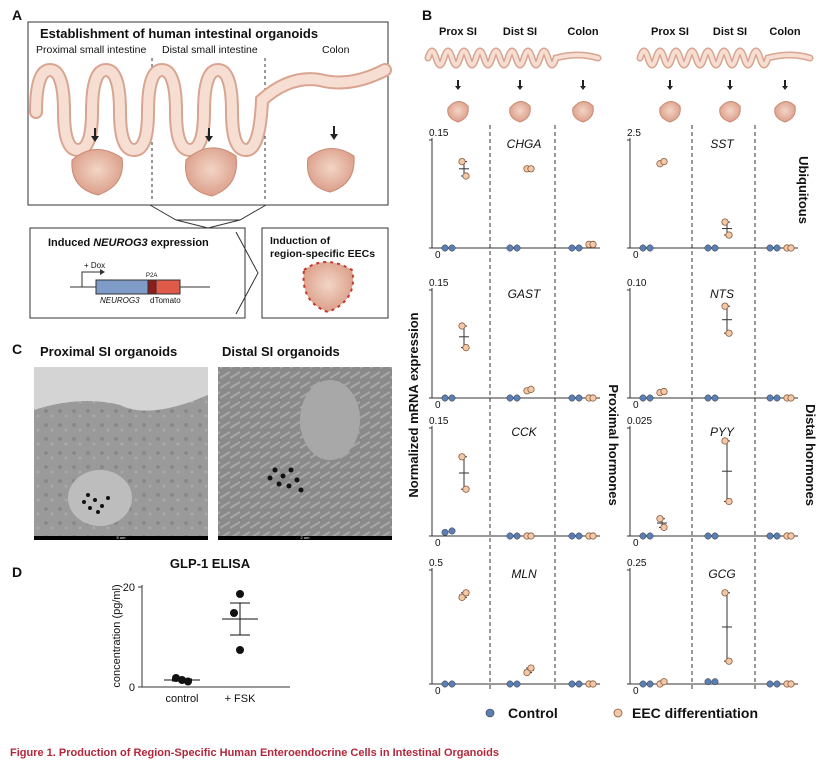  Describe the element at coordinates (427, 15) in the screenshot. I see `panel-letter: B` at that location.